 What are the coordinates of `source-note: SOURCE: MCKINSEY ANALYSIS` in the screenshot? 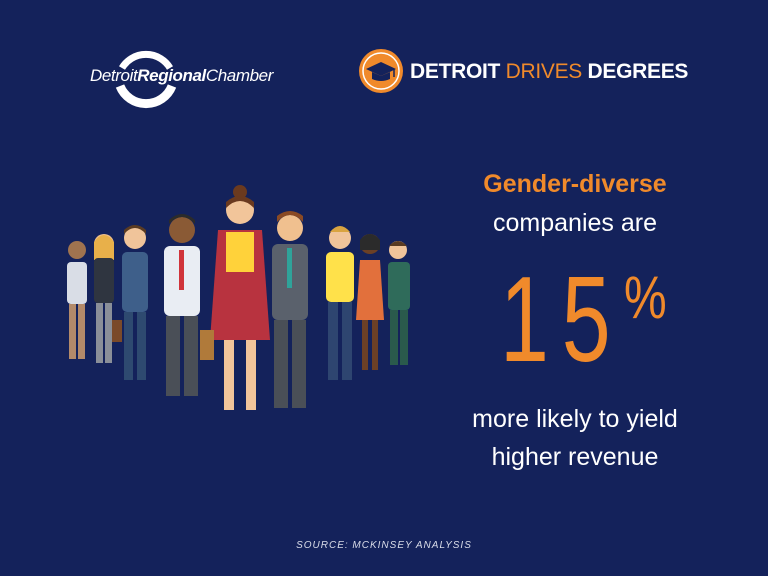 It's located at (384, 545).